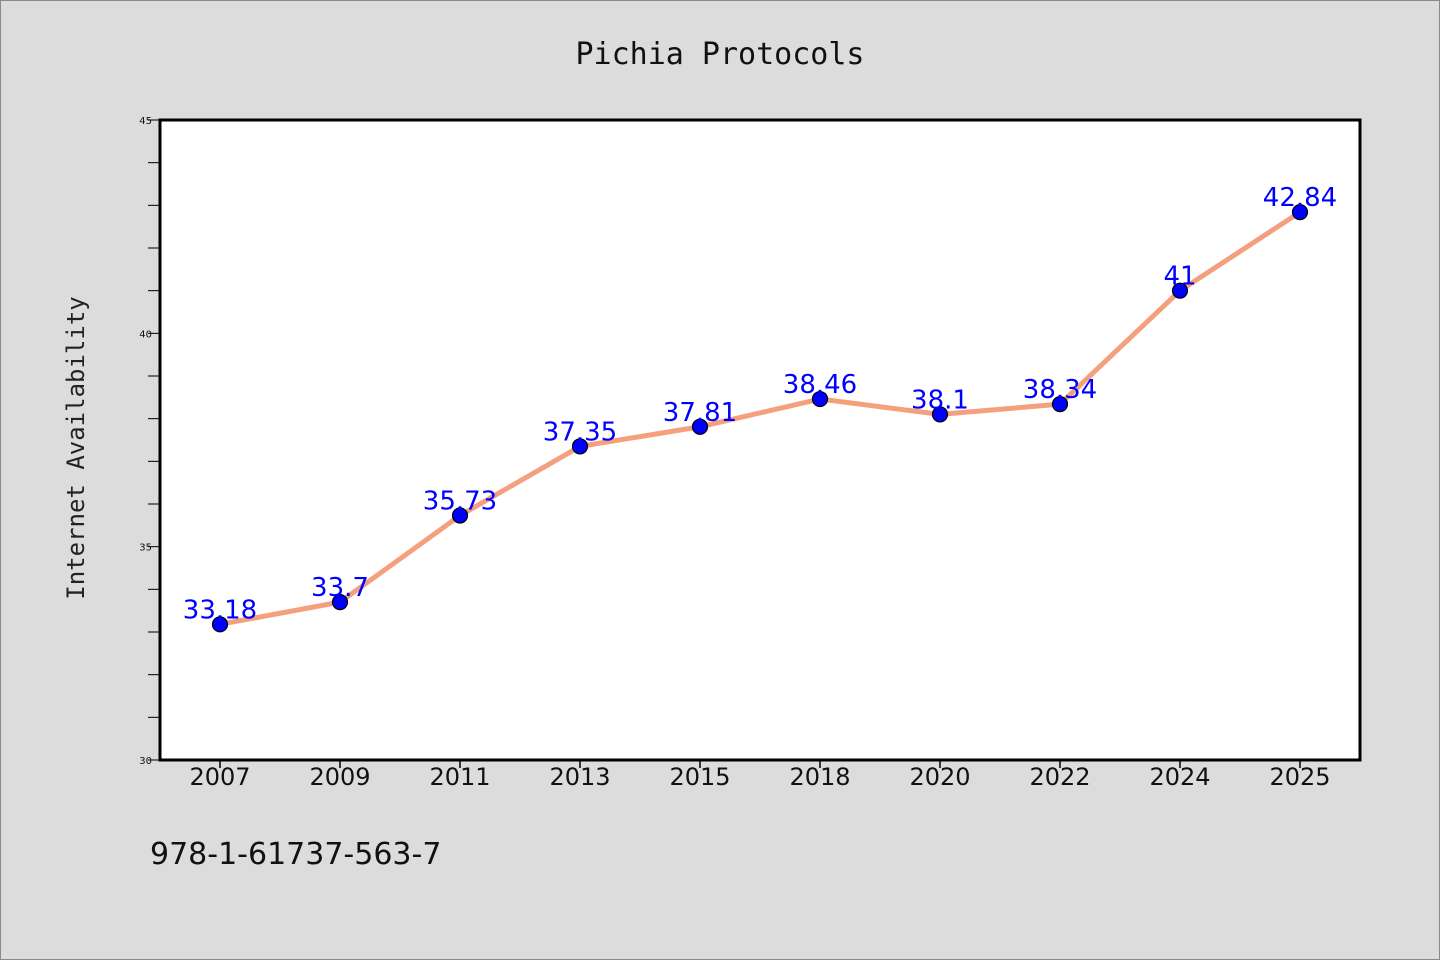 This screenshot has height=960, width=1440. Describe the element at coordinates (940, 400) in the screenshot. I see `data-label: 38.1` at that location.